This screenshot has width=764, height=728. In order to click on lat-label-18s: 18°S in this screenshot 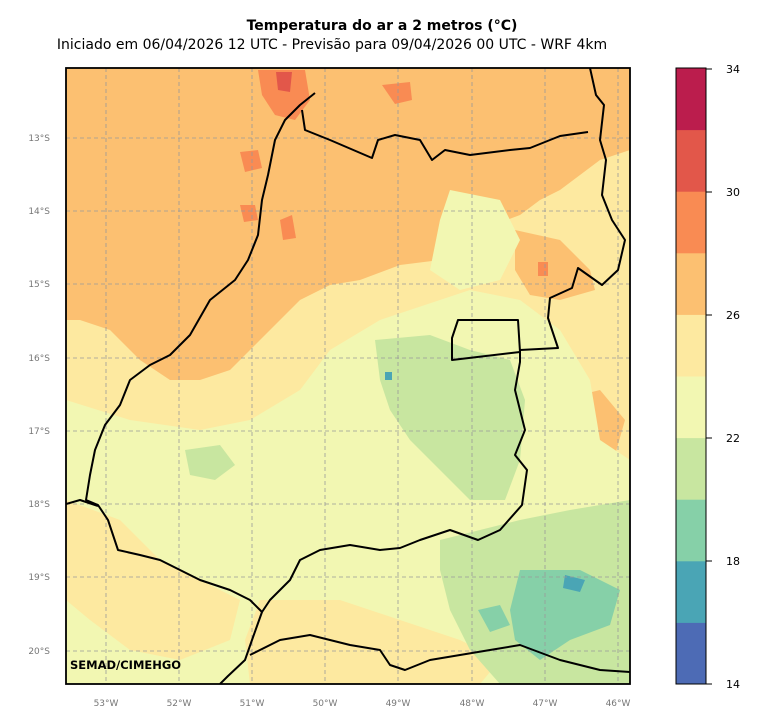, I will do `click(39, 505)`.